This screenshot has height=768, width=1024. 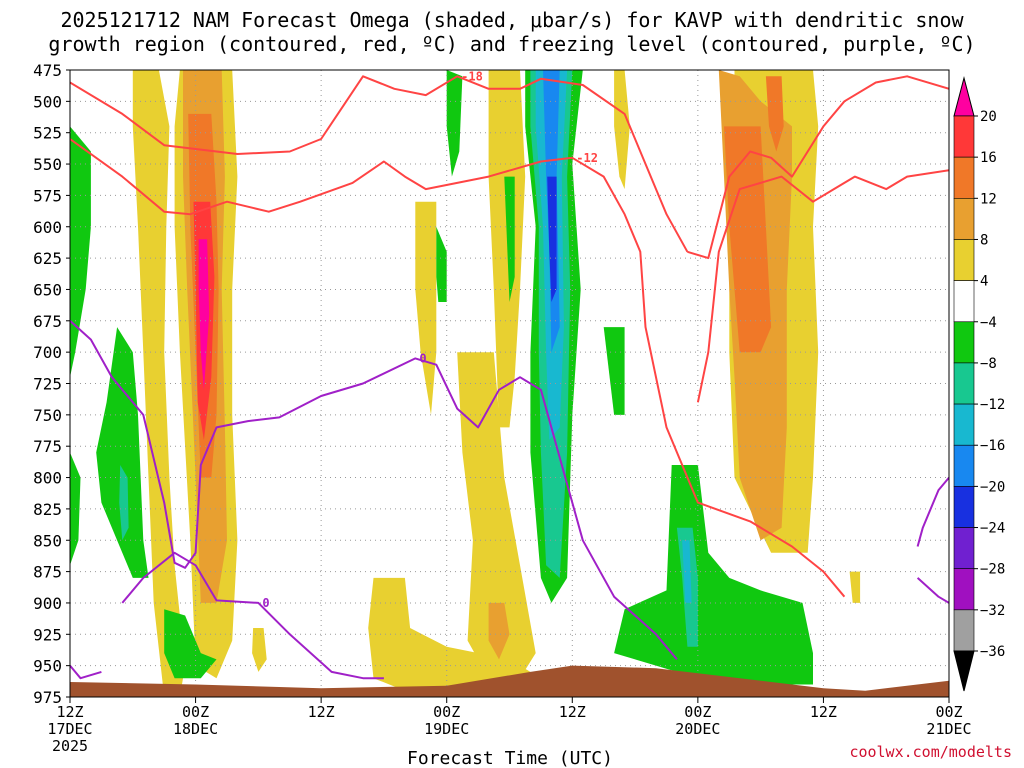 I want to click on colorbar-tick-label: 16, so click(x=988, y=158).